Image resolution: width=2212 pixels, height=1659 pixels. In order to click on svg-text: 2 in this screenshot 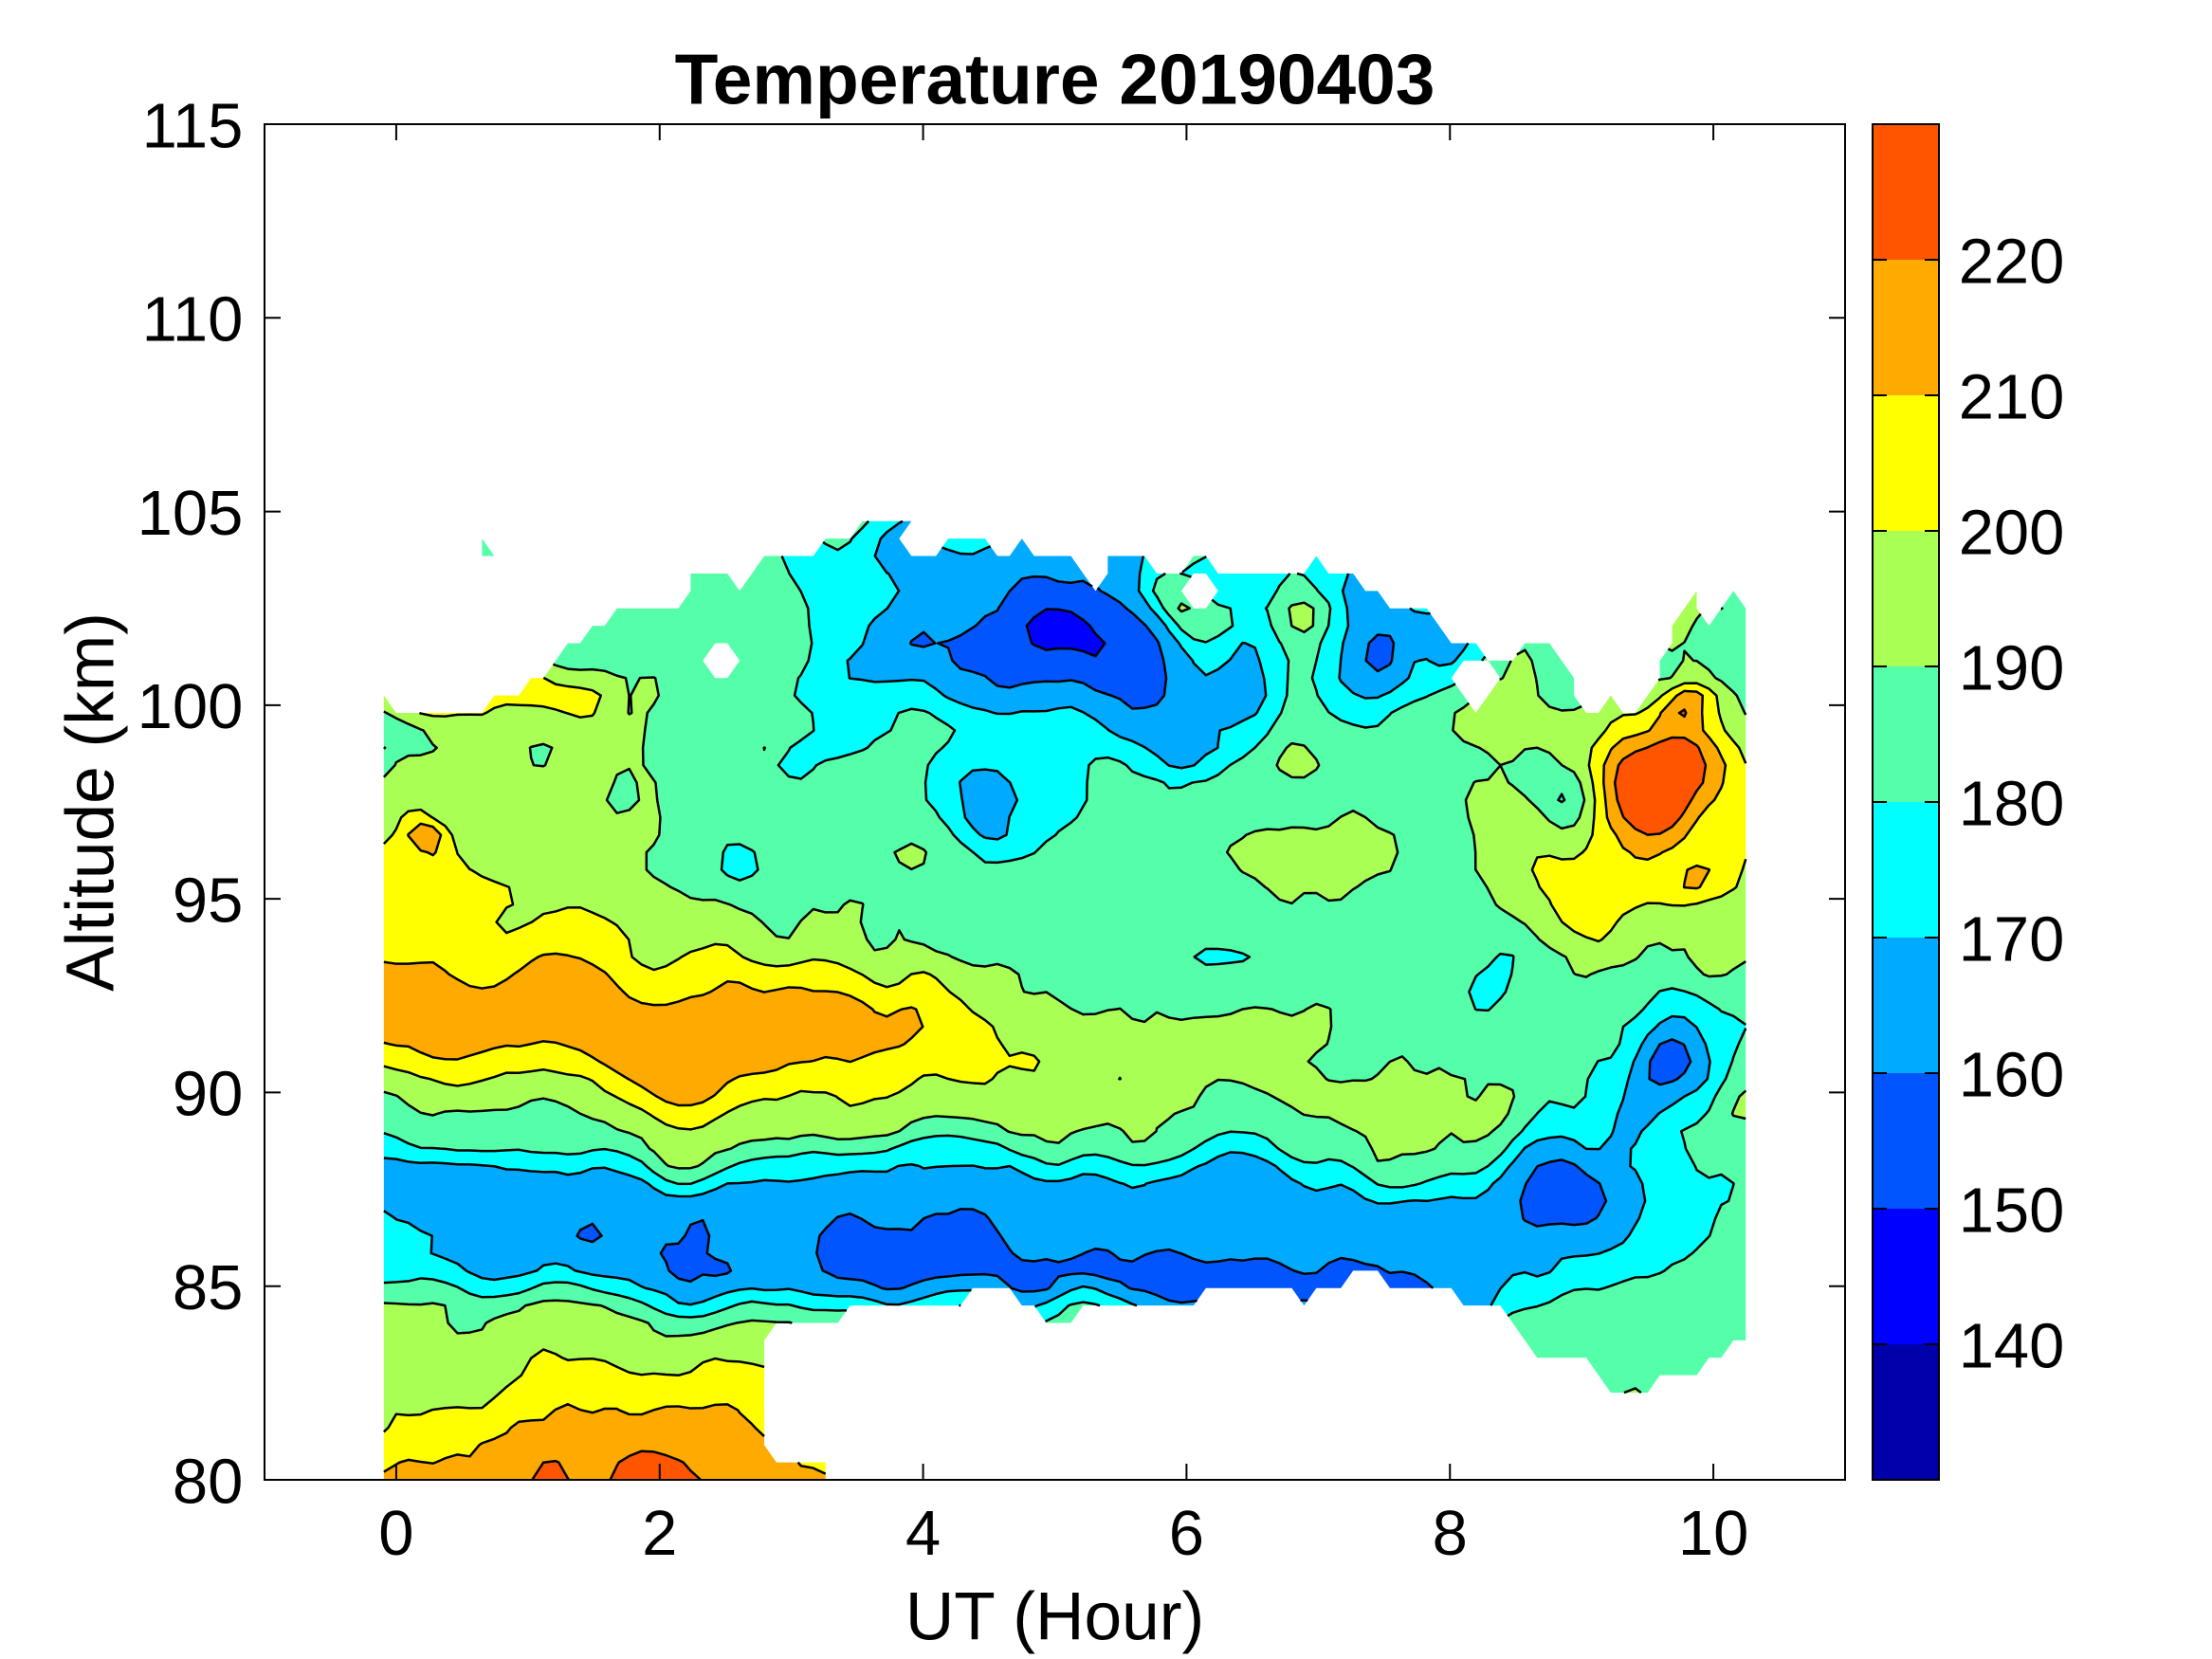, I will do `click(659, 1533)`.